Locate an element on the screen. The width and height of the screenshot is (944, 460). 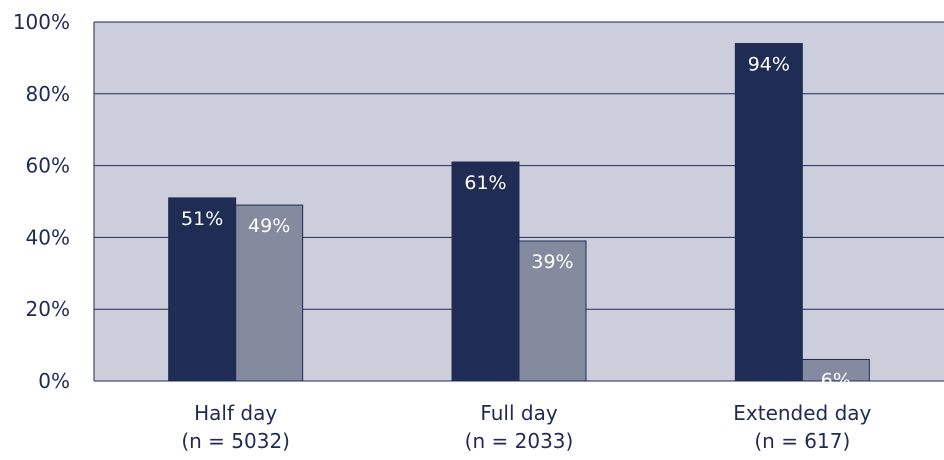
x-category-label: Half day is located at coordinates (235, 413).